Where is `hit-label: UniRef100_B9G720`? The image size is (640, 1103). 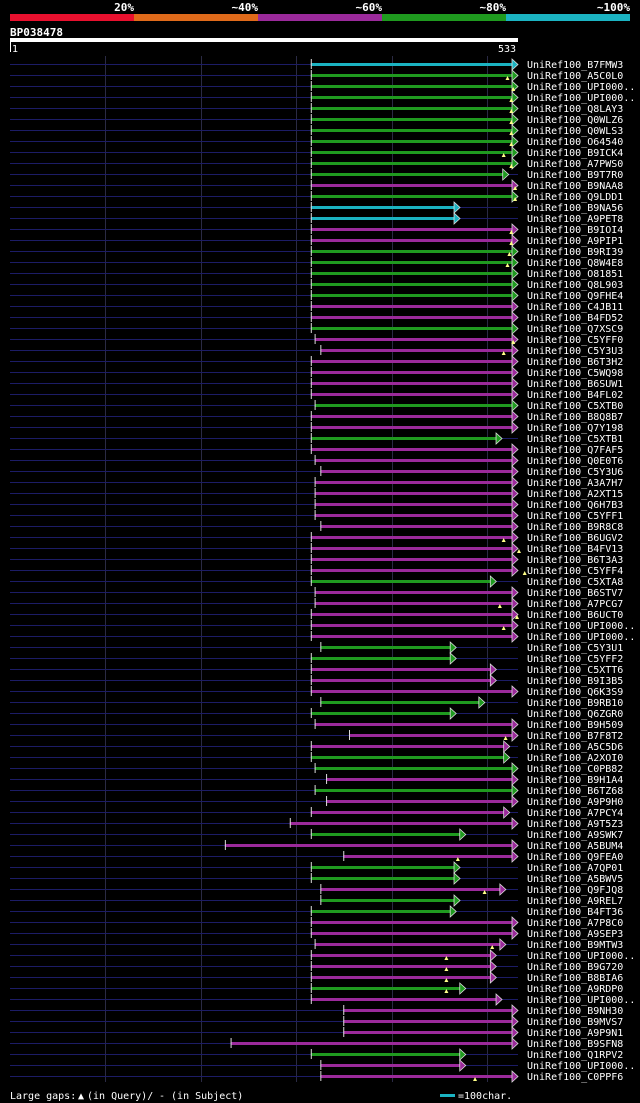 hit-label: UniRef100_B9G720 is located at coordinates (575, 967).